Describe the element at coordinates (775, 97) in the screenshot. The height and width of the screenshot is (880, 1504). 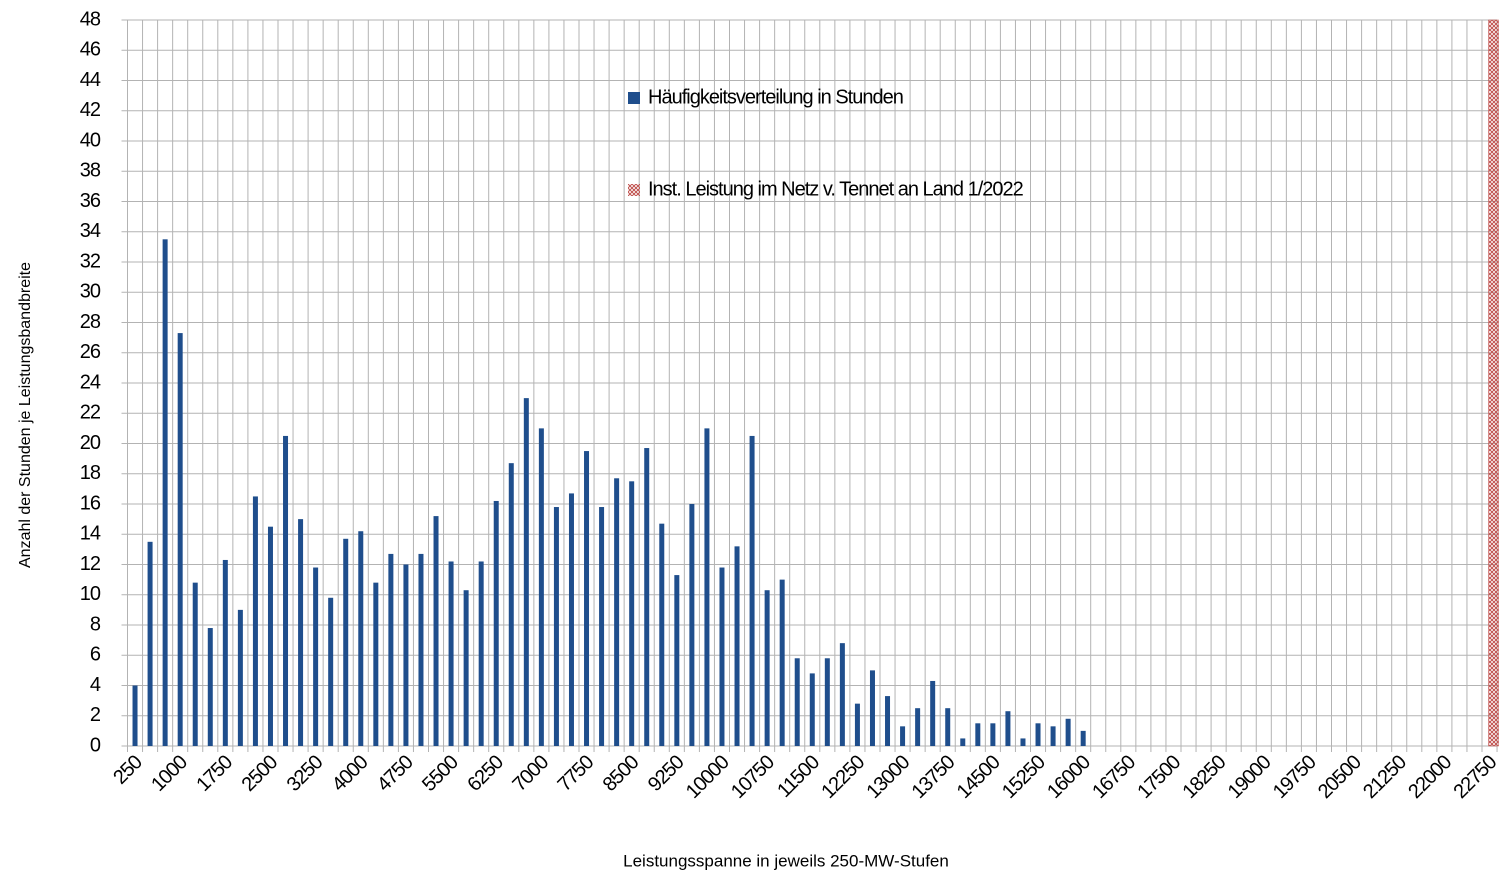
I see `legend-label: Häufigkeitsverteilung in Stunden` at that location.